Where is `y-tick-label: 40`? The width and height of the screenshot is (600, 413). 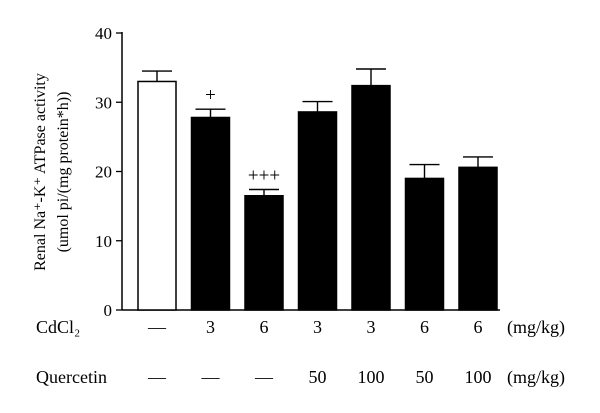 y-tick-label: 40 is located at coordinates (103, 33).